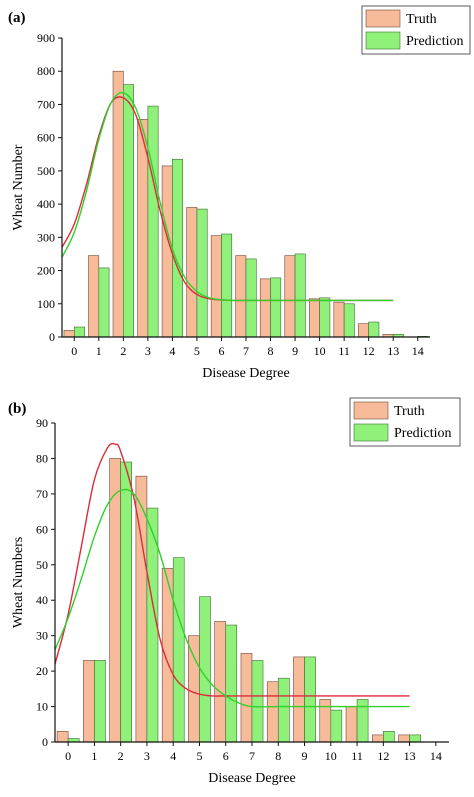 This screenshot has height=797, width=474. Describe the element at coordinates (46, 171) in the screenshot. I see `y-tick-label: 500` at that location.